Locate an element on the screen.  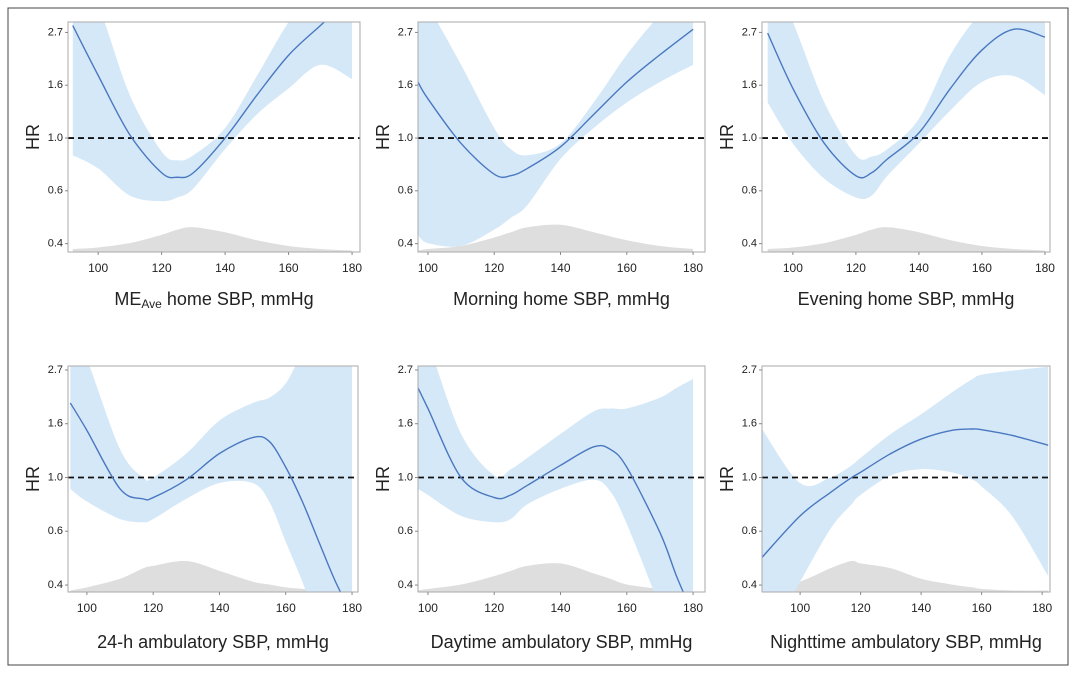
x-axis-label: Morning home SBP, mmHg is located at coordinates (561, 299).